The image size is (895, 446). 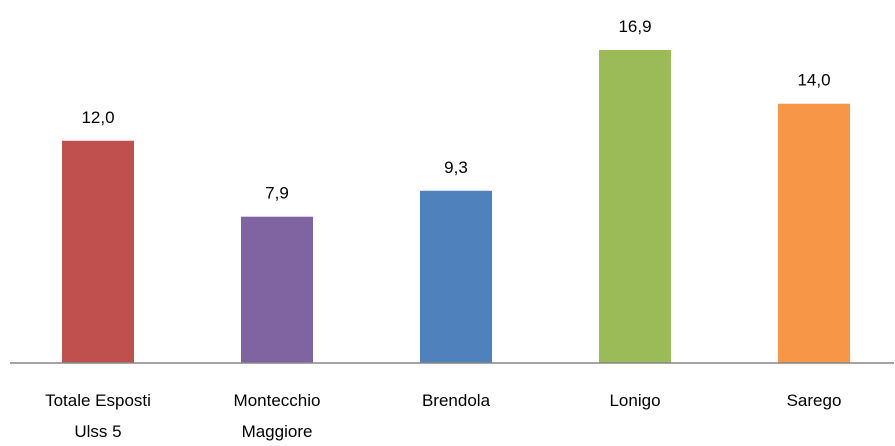 What do you see at coordinates (97, 431) in the screenshot?
I see `category-label-0-line-1: Ulss 5` at bounding box center [97, 431].